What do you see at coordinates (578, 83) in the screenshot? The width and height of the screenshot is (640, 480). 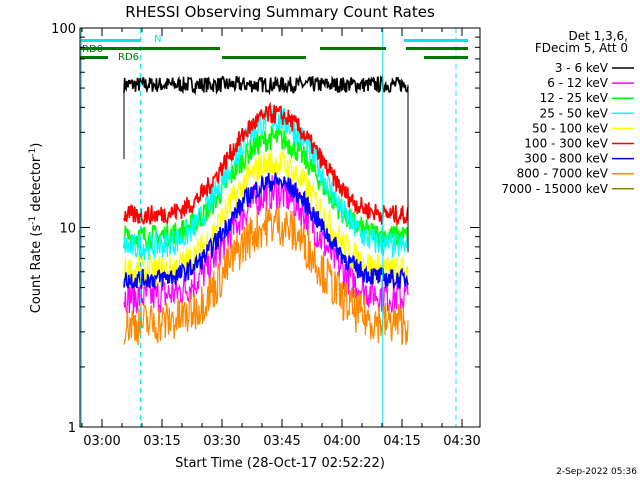 I see `legend-label: 6 - 12 keV` at bounding box center [578, 83].